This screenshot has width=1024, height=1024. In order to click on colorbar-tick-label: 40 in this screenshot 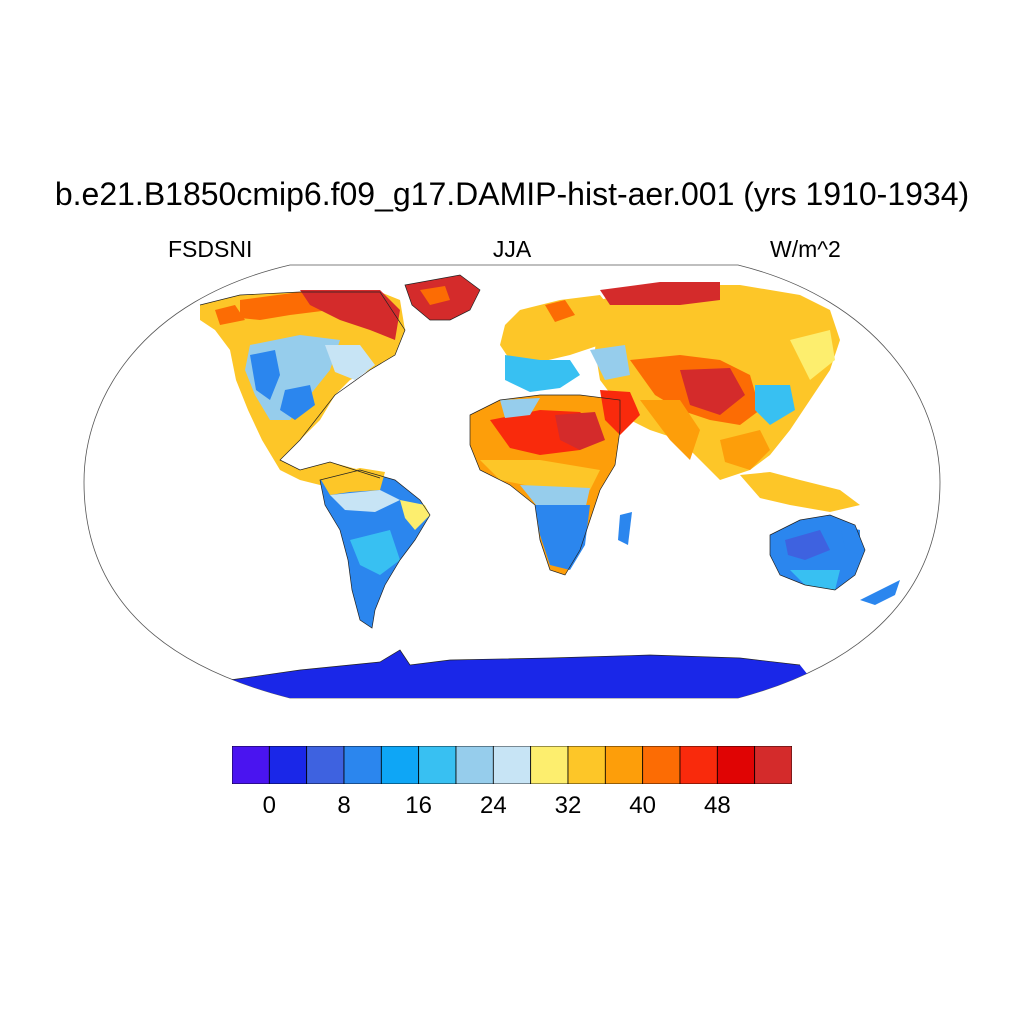, I will do `click(642, 805)`.